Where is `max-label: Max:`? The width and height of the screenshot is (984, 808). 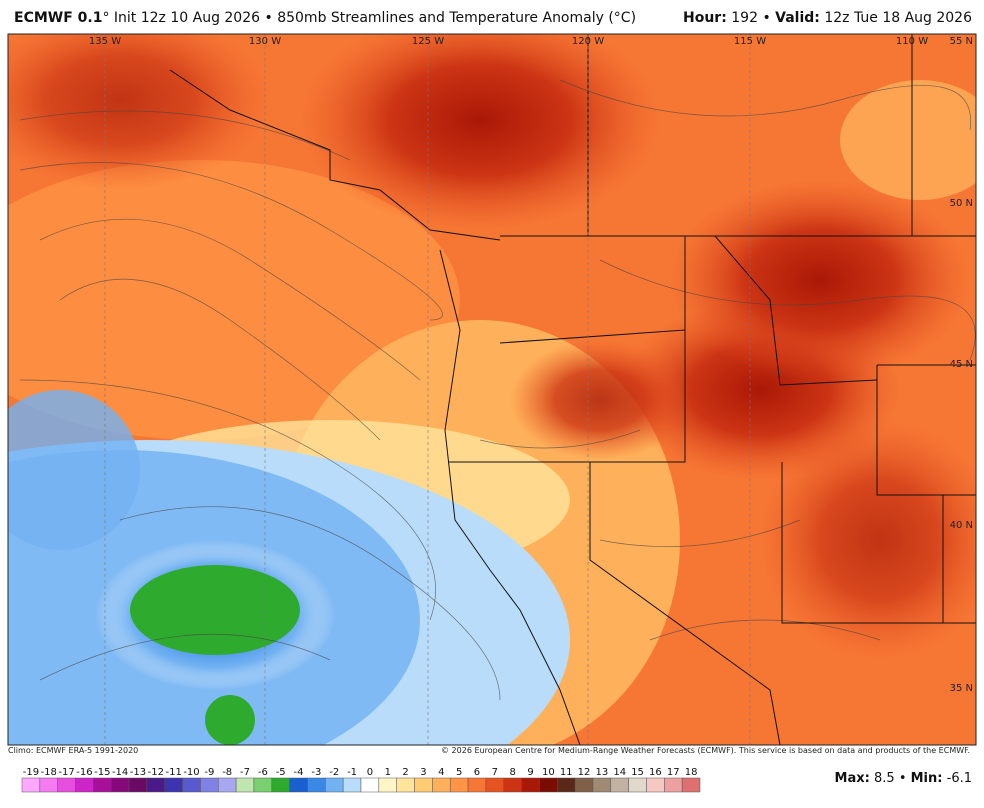 max-label: Max: is located at coordinates (852, 778).